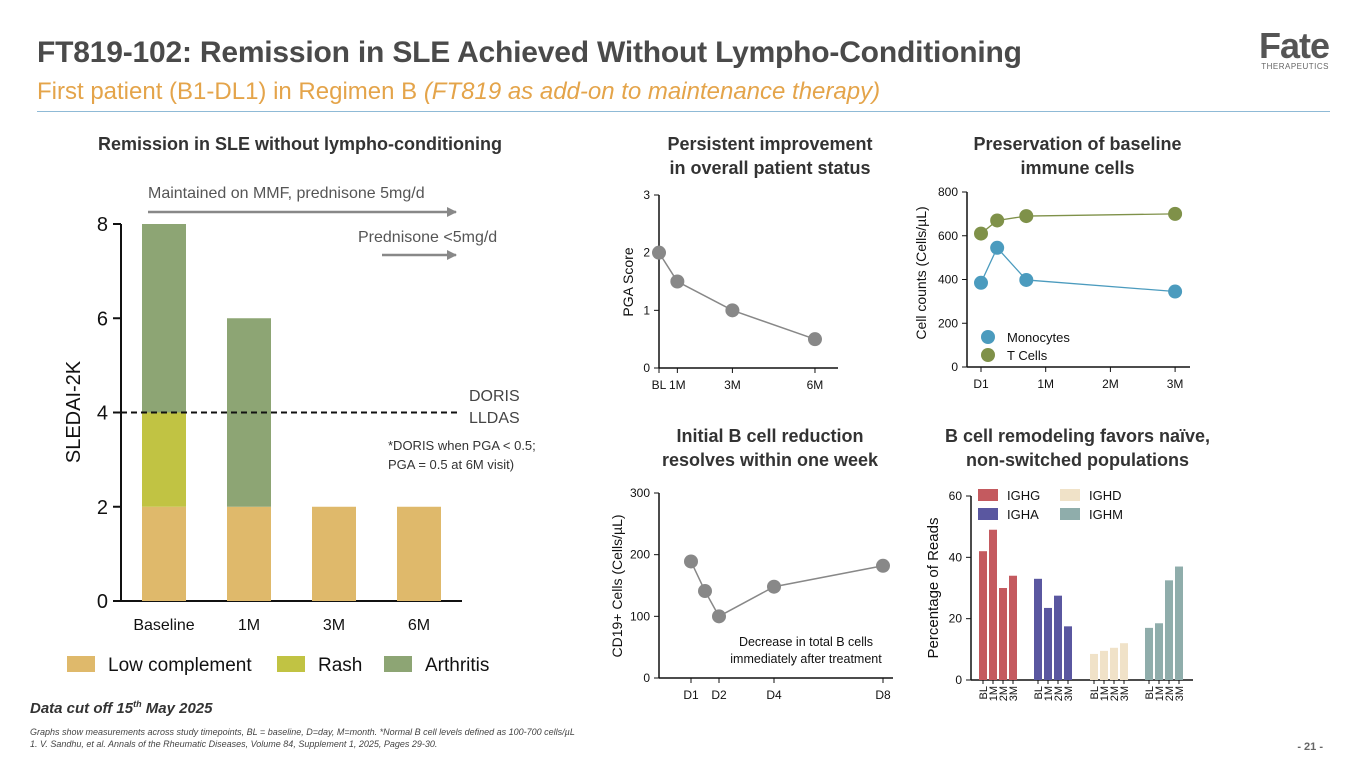 The height and width of the screenshot is (760, 1363). What do you see at coordinates (956, 557) in the screenshot?
I see `isotype-ytick-label: 40` at bounding box center [956, 557].